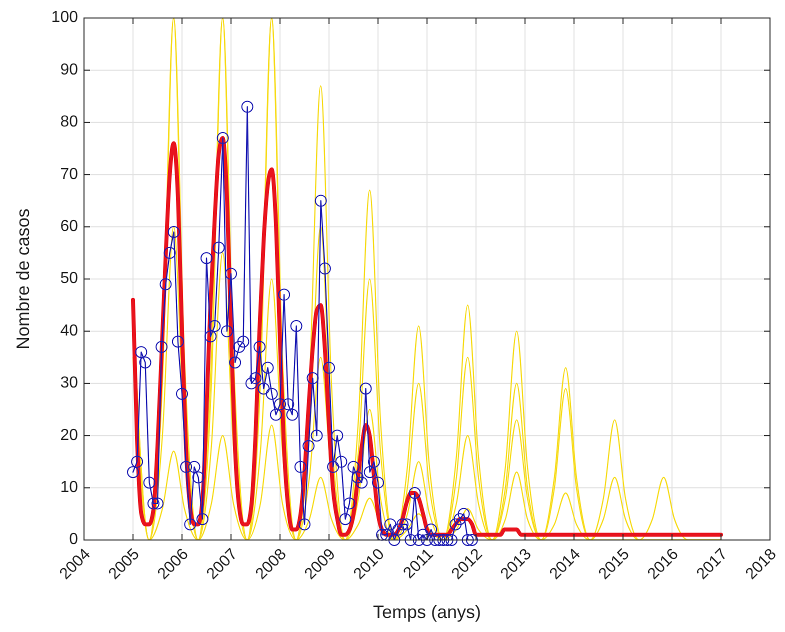 This screenshot has width=785, height=632. What do you see at coordinates (69, 227) in the screenshot?
I see `y-tick-label: 60` at bounding box center [69, 227].